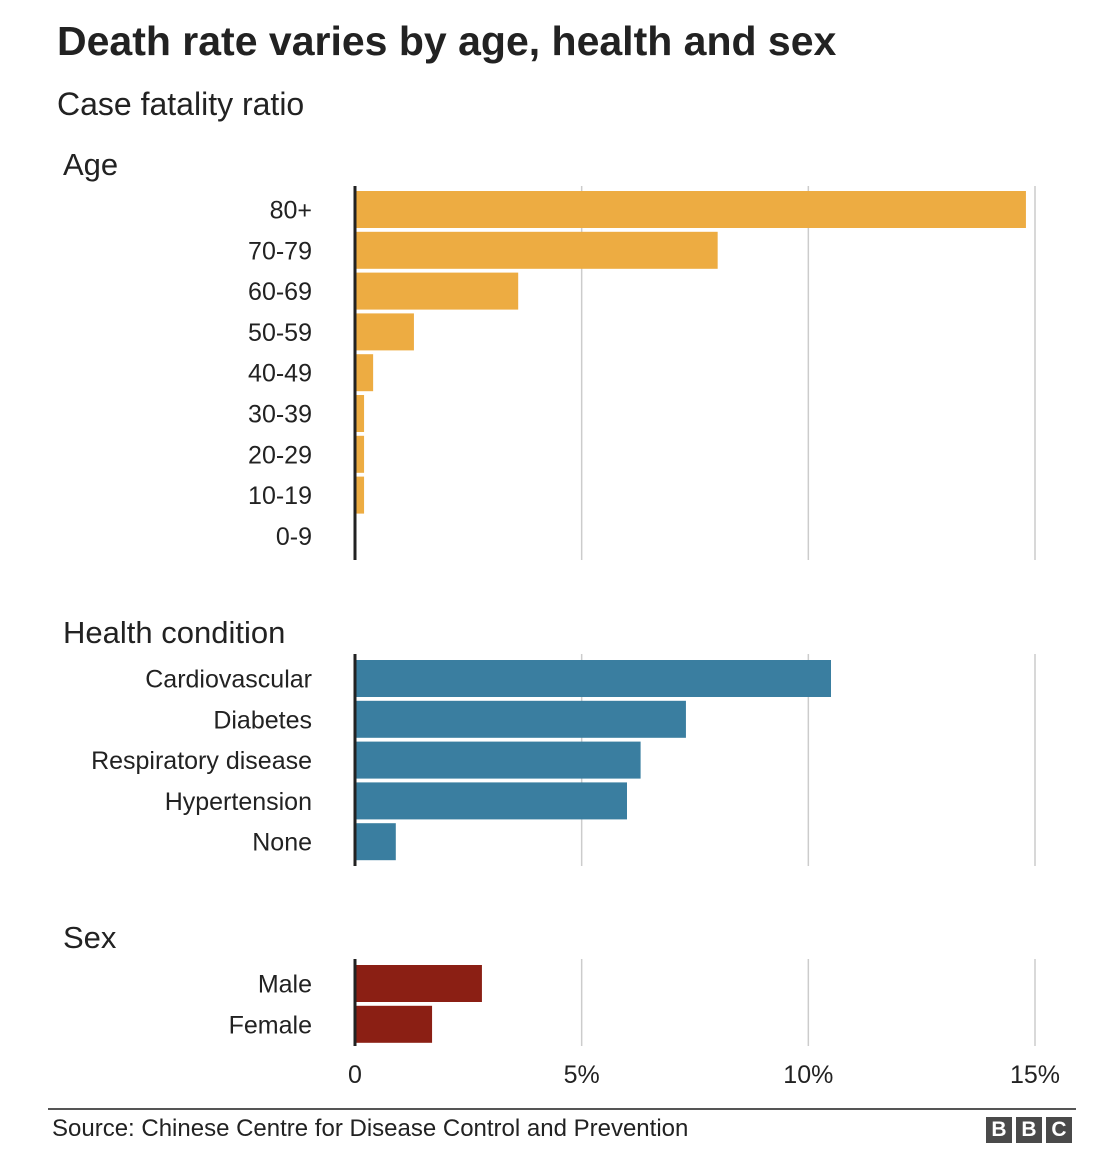  I want to click on category-label-none: None, so click(282, 843).